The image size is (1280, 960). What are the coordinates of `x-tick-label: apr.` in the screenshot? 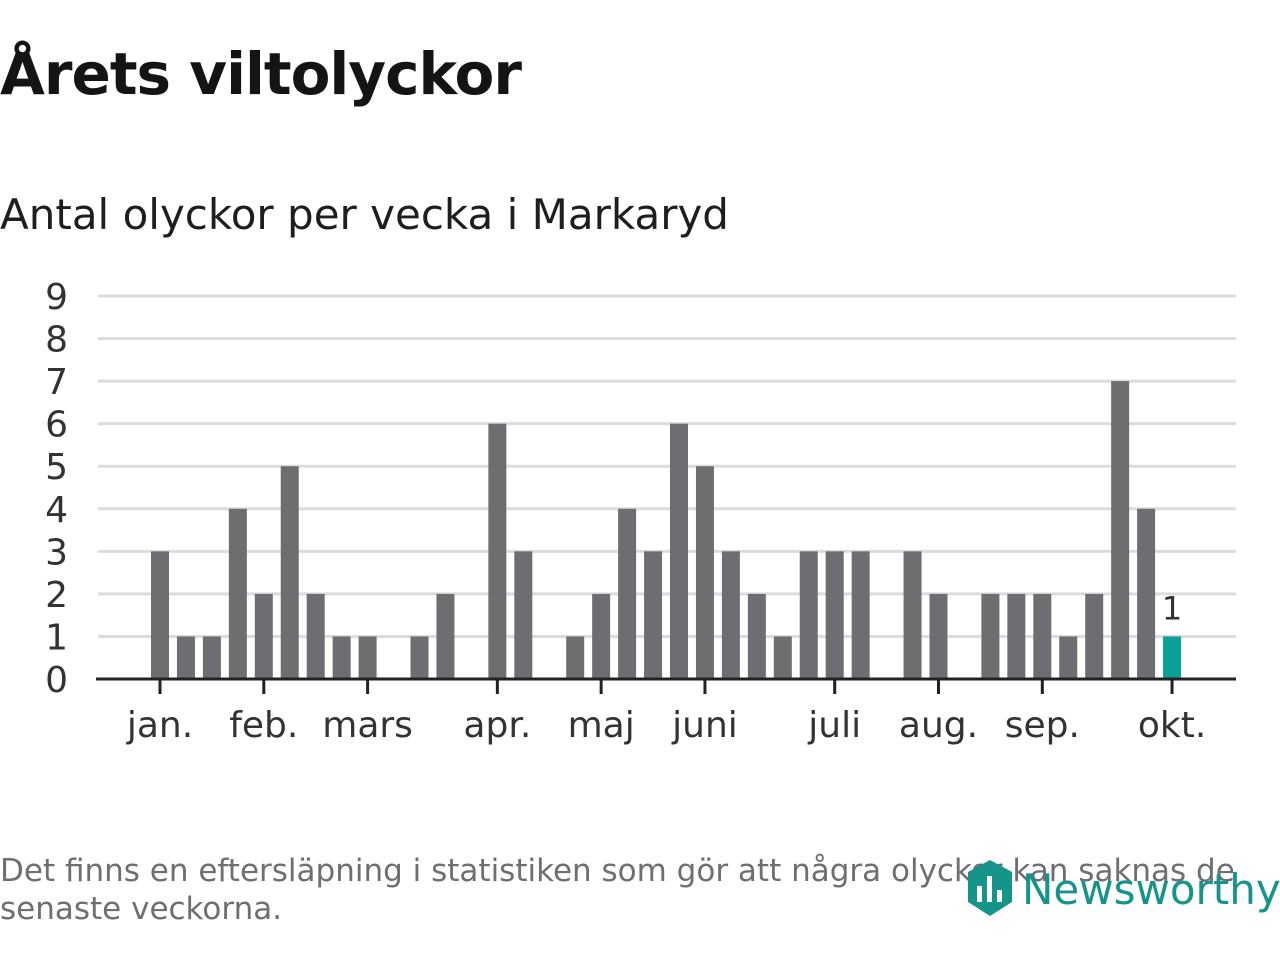 It's located at (497, 725).